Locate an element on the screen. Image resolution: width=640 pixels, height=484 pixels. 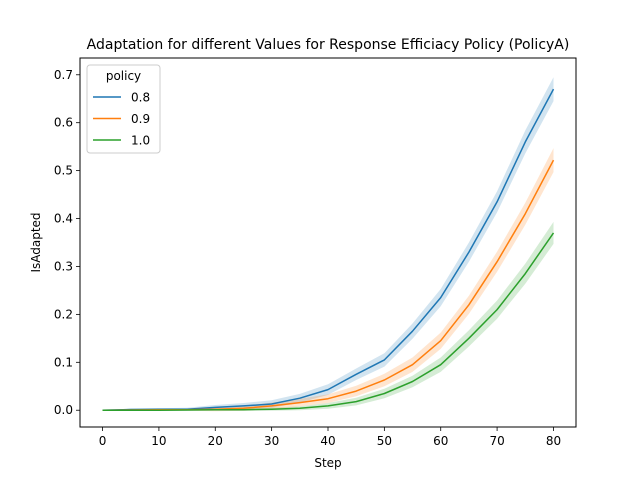
legend-label-0.8: 0.8 is located at coordinates (140, 98).